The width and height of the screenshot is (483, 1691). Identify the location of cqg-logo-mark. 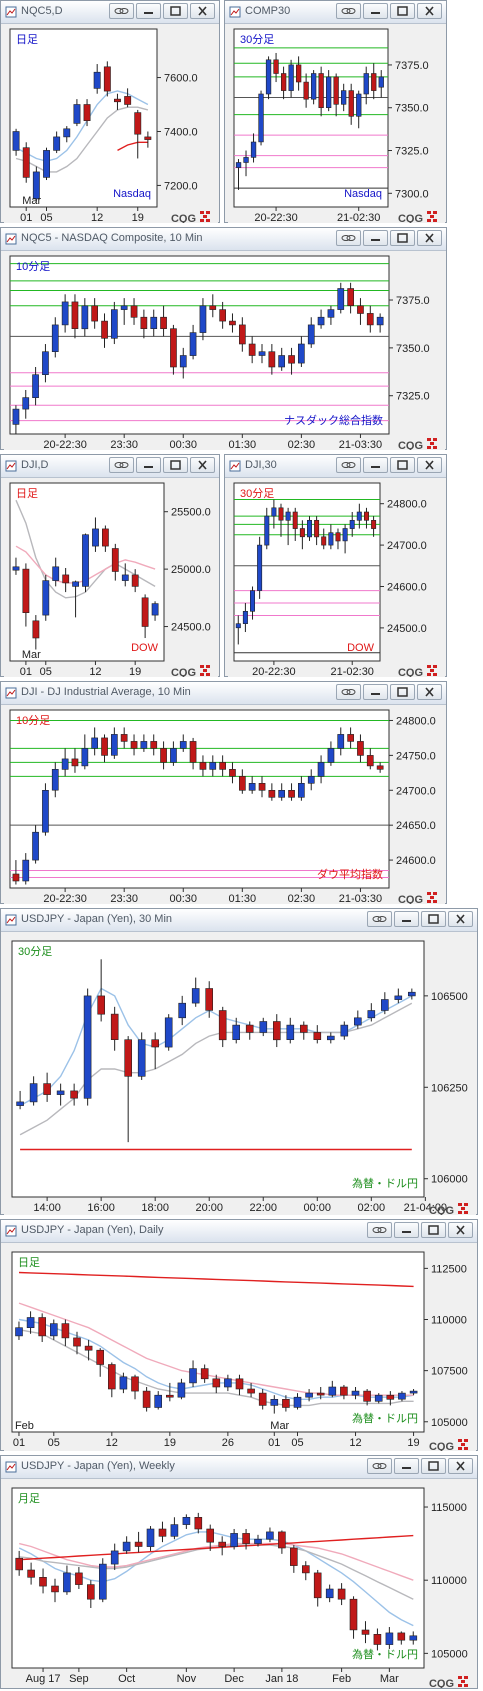
(432, 216).